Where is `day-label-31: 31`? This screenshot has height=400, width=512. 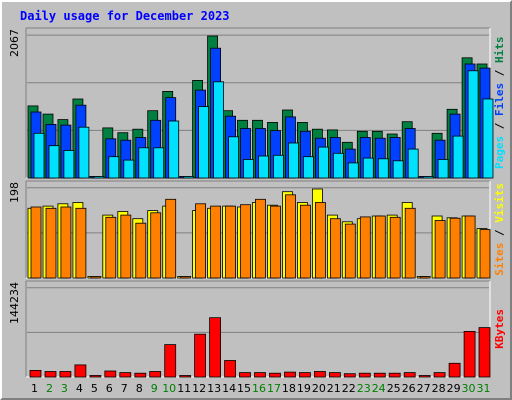
day-label-31: 31 is located at coordinates (484, 388).